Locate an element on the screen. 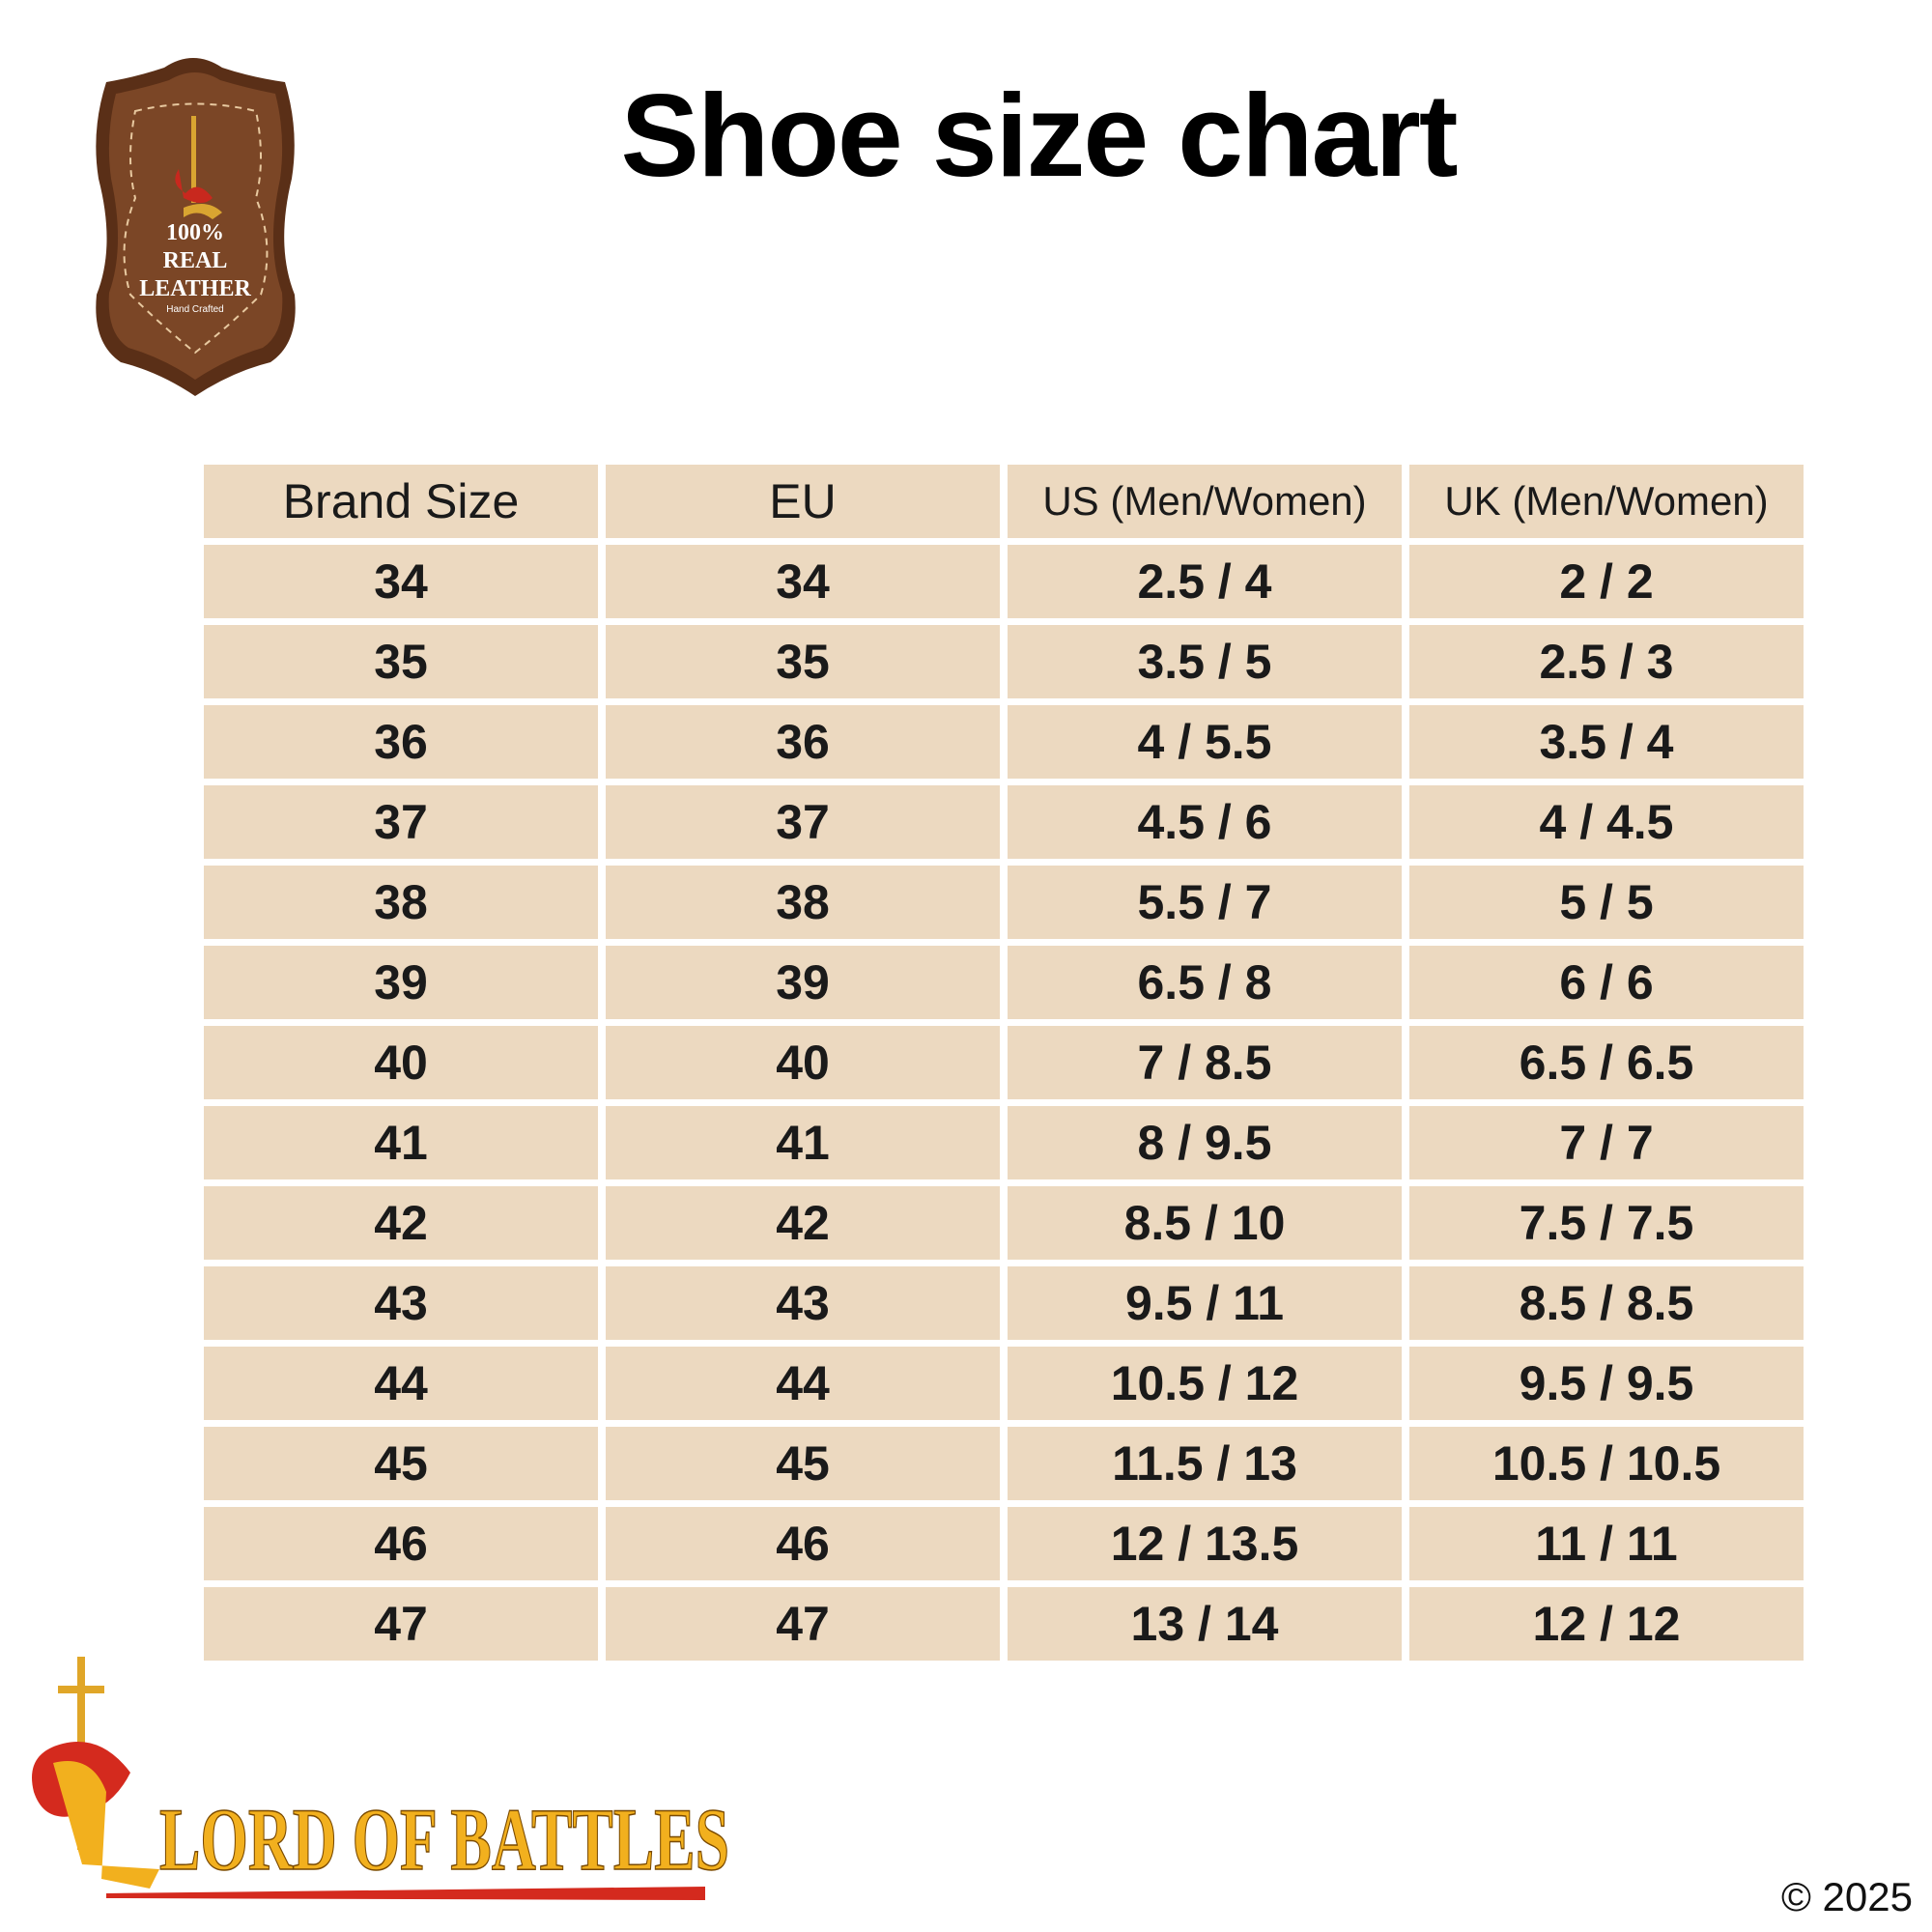 The height and width of the screenshot is (1932, 1932). badge-text-real: REAL is located at coordinates (195, 260).